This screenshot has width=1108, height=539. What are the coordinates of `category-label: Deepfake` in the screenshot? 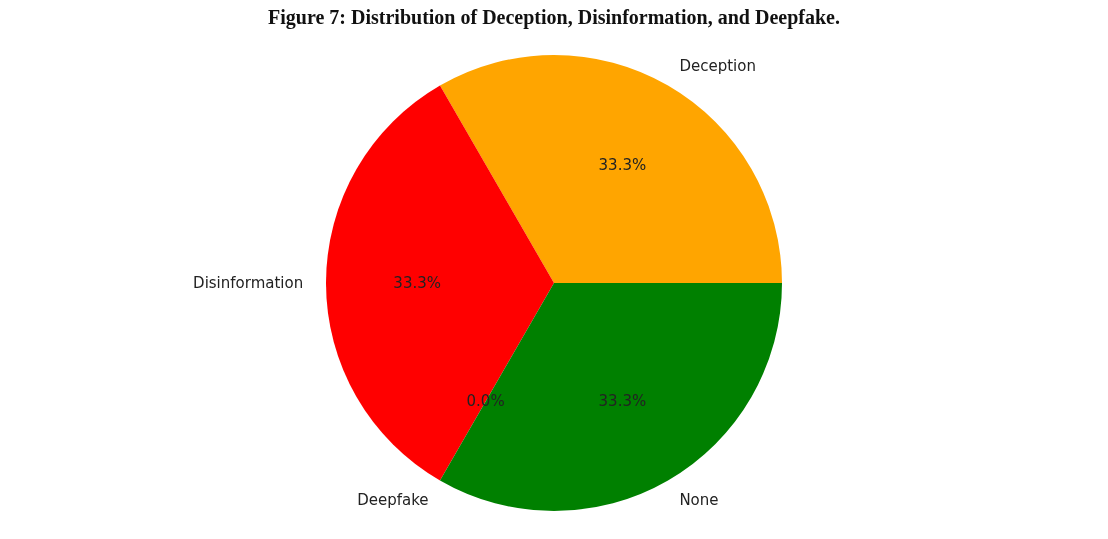 It's located at (393, 500).